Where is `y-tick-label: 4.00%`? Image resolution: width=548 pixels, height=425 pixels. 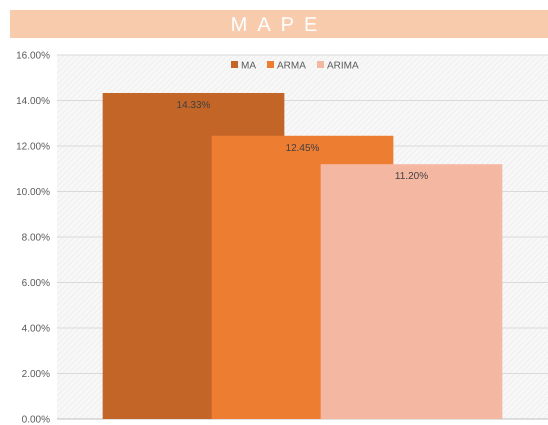 y-tick-label: 4.00% is located at coordinates (36, 329).